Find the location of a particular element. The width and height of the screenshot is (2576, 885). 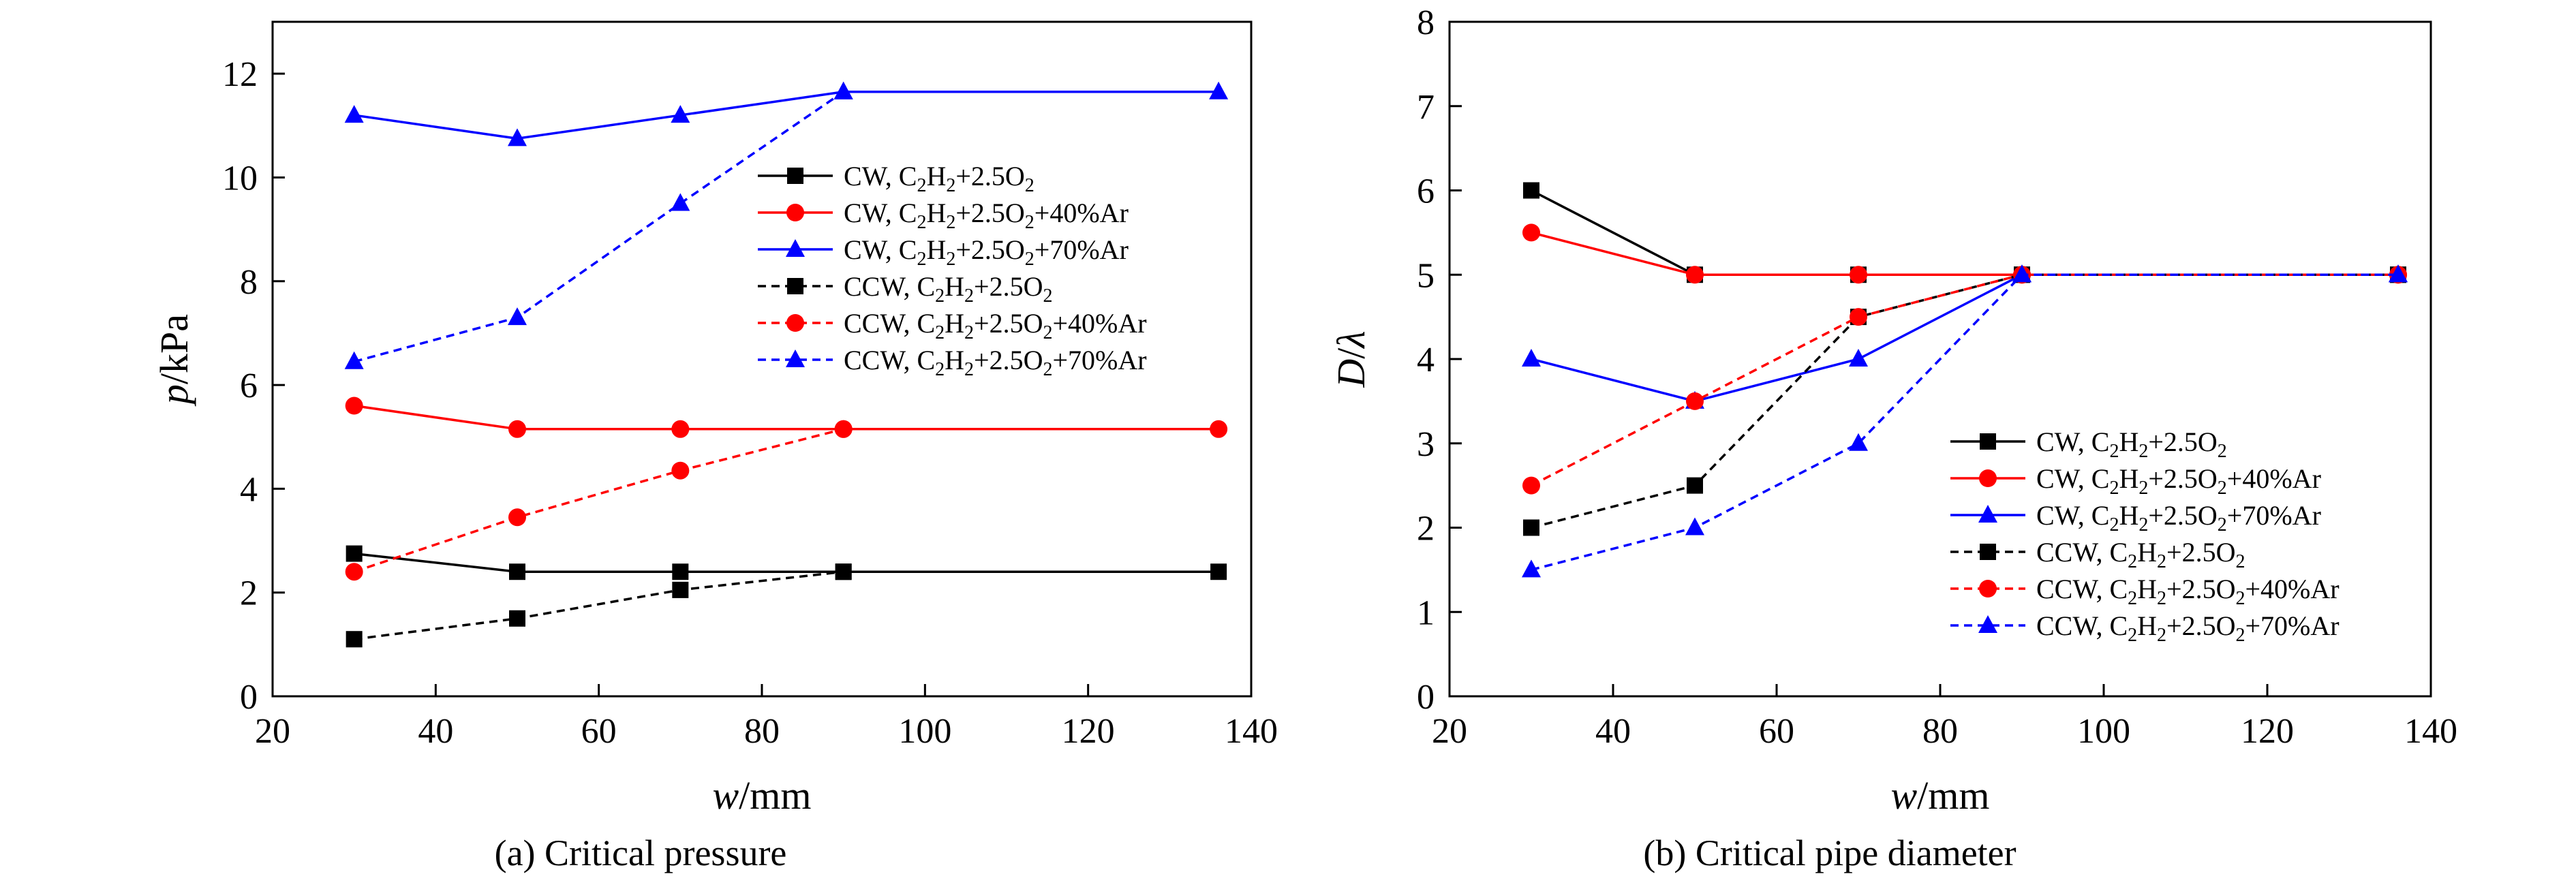

legend-label: CCW, C2H2+2.5O2+70%Ar is located at coordinates (996, 362).